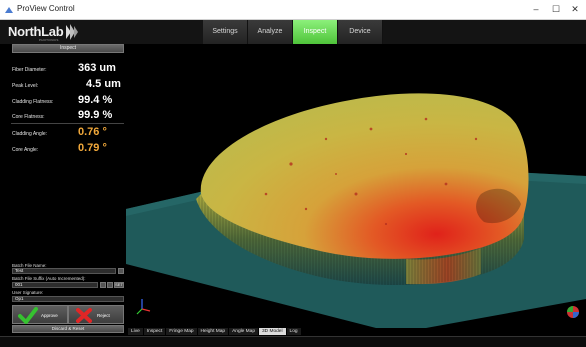  What do you see at coordinates (103, 315) in the screenshot?
I see `reject-label: Reject` at bounding box center [103, 315].